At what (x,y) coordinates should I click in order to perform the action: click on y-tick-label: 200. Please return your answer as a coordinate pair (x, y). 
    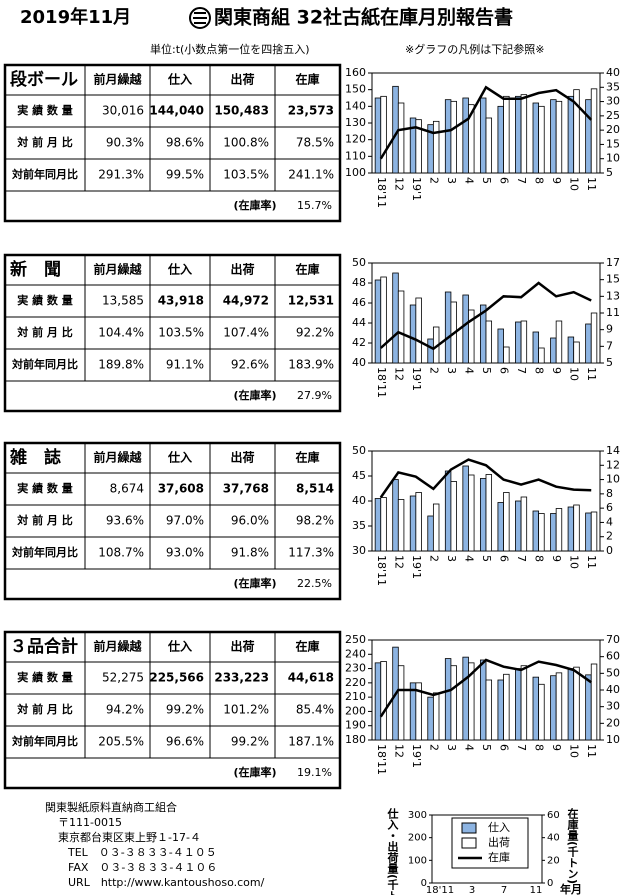
    Looking at the image, I should click on (417, 838).